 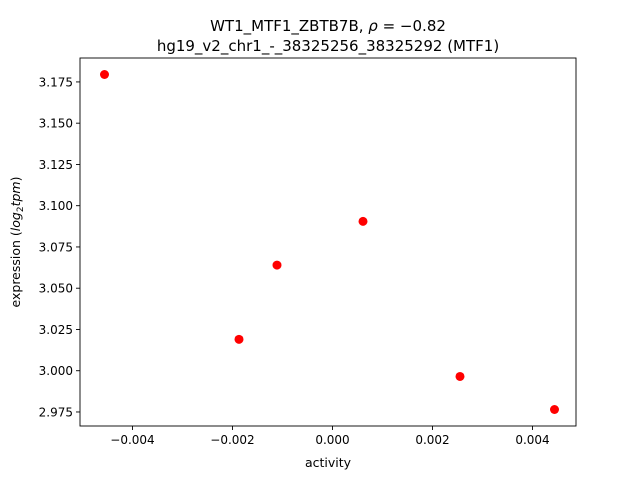 What do you see at coordinates (15, 193) in the screenshot?
I see `ylabel-tpm: tpm` at bounding box center [15, 193].